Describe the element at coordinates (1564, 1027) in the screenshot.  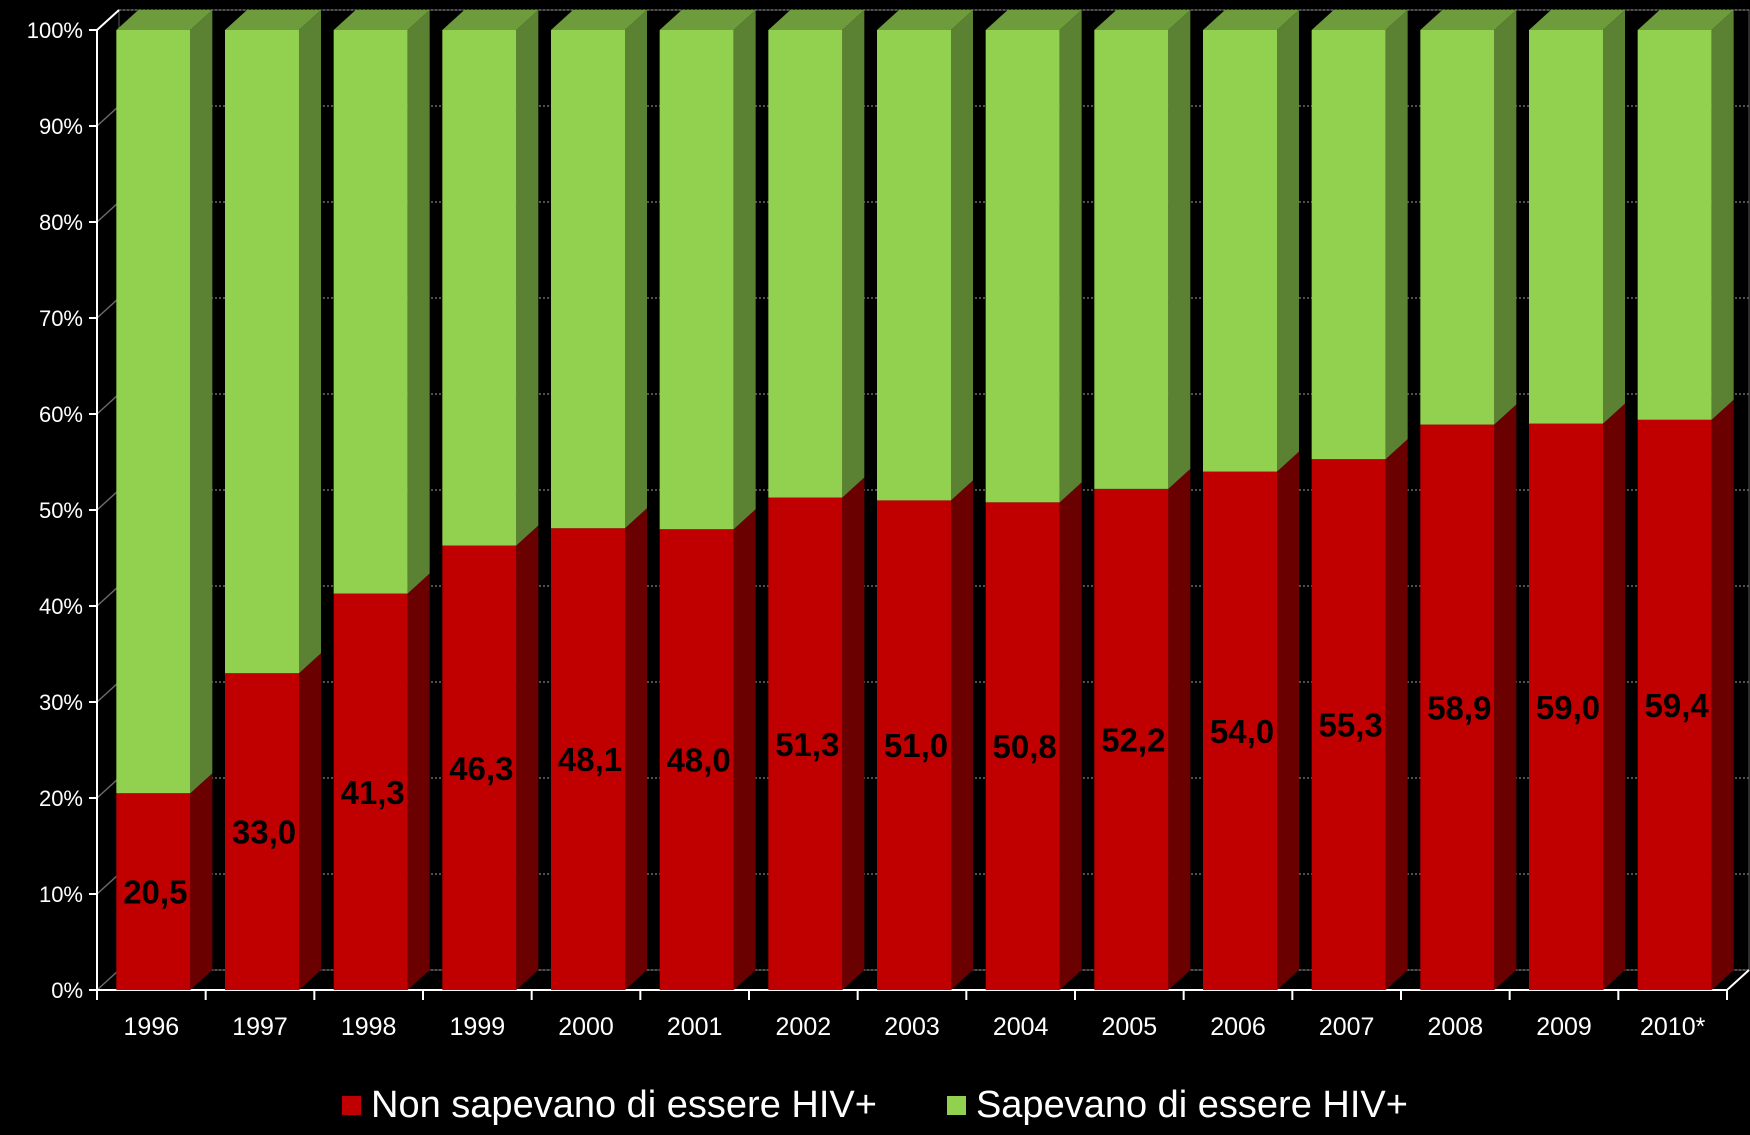
I see `x-tick-label: 2009` at that location.